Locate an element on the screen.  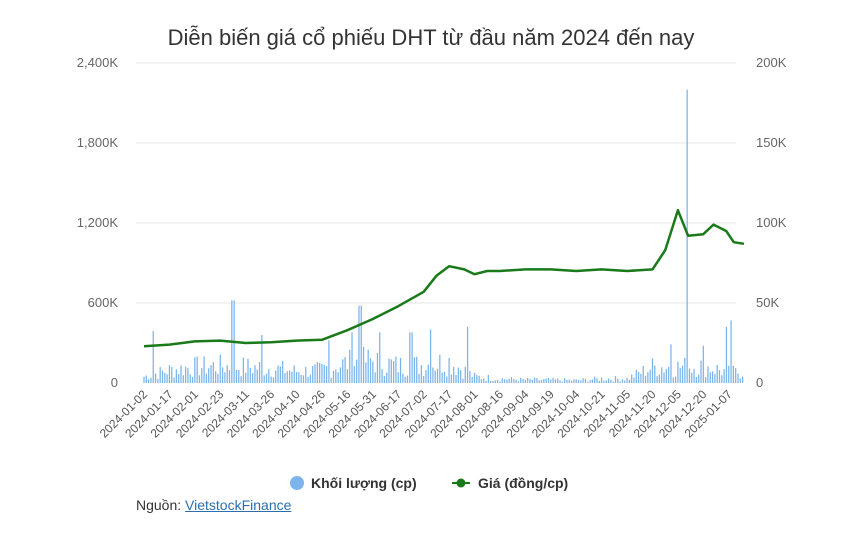
legend-item-price: Giá (đồng/cp) is located at coordinates (510, 483).